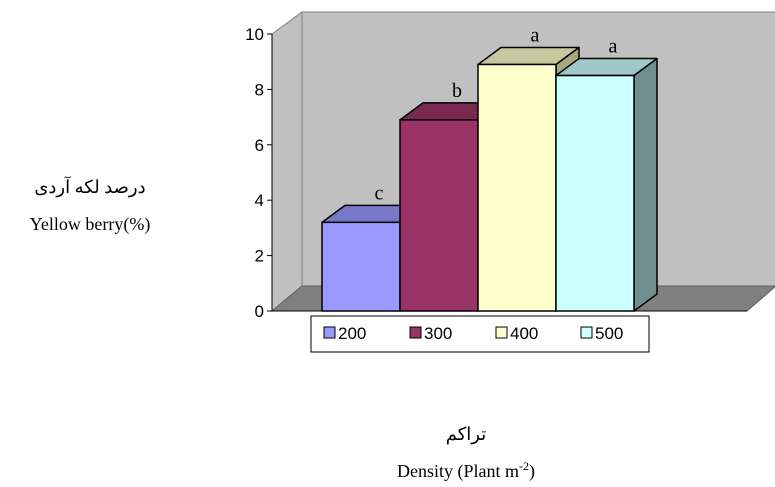 This screenshot has height=487, width=775. I want to click on y-tick-label: 2, so click(259, 256).